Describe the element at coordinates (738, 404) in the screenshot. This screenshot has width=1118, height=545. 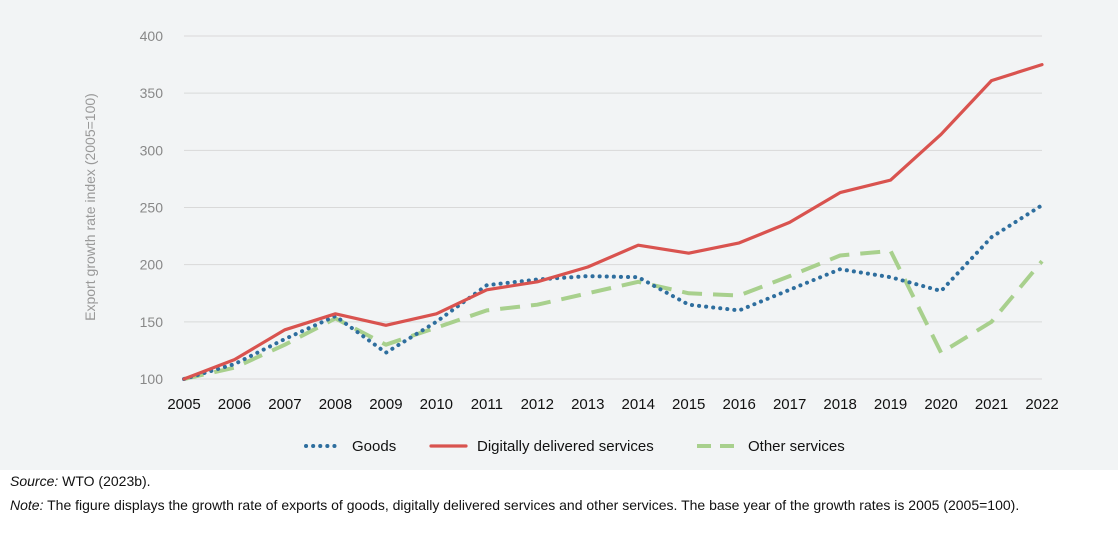
I see `x-tick-label: 2016` at that location.